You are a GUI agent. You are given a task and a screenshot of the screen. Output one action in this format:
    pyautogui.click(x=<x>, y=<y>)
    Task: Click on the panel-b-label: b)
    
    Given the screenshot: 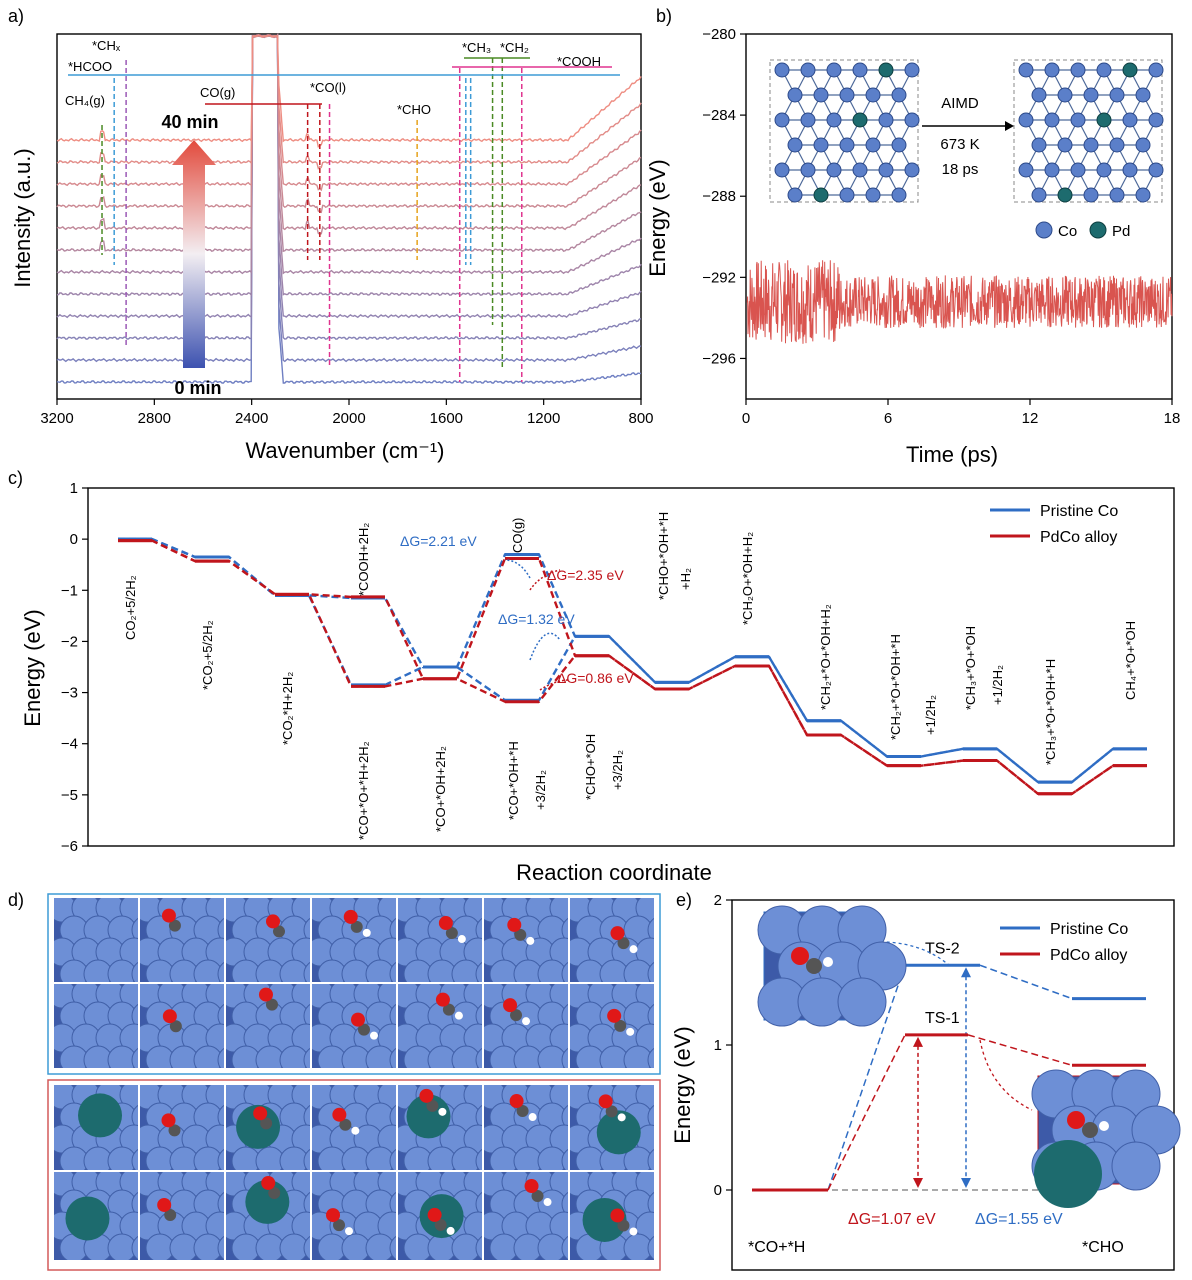 What is the action you would take?
    pyautogui.click(x=664, y=16)
    